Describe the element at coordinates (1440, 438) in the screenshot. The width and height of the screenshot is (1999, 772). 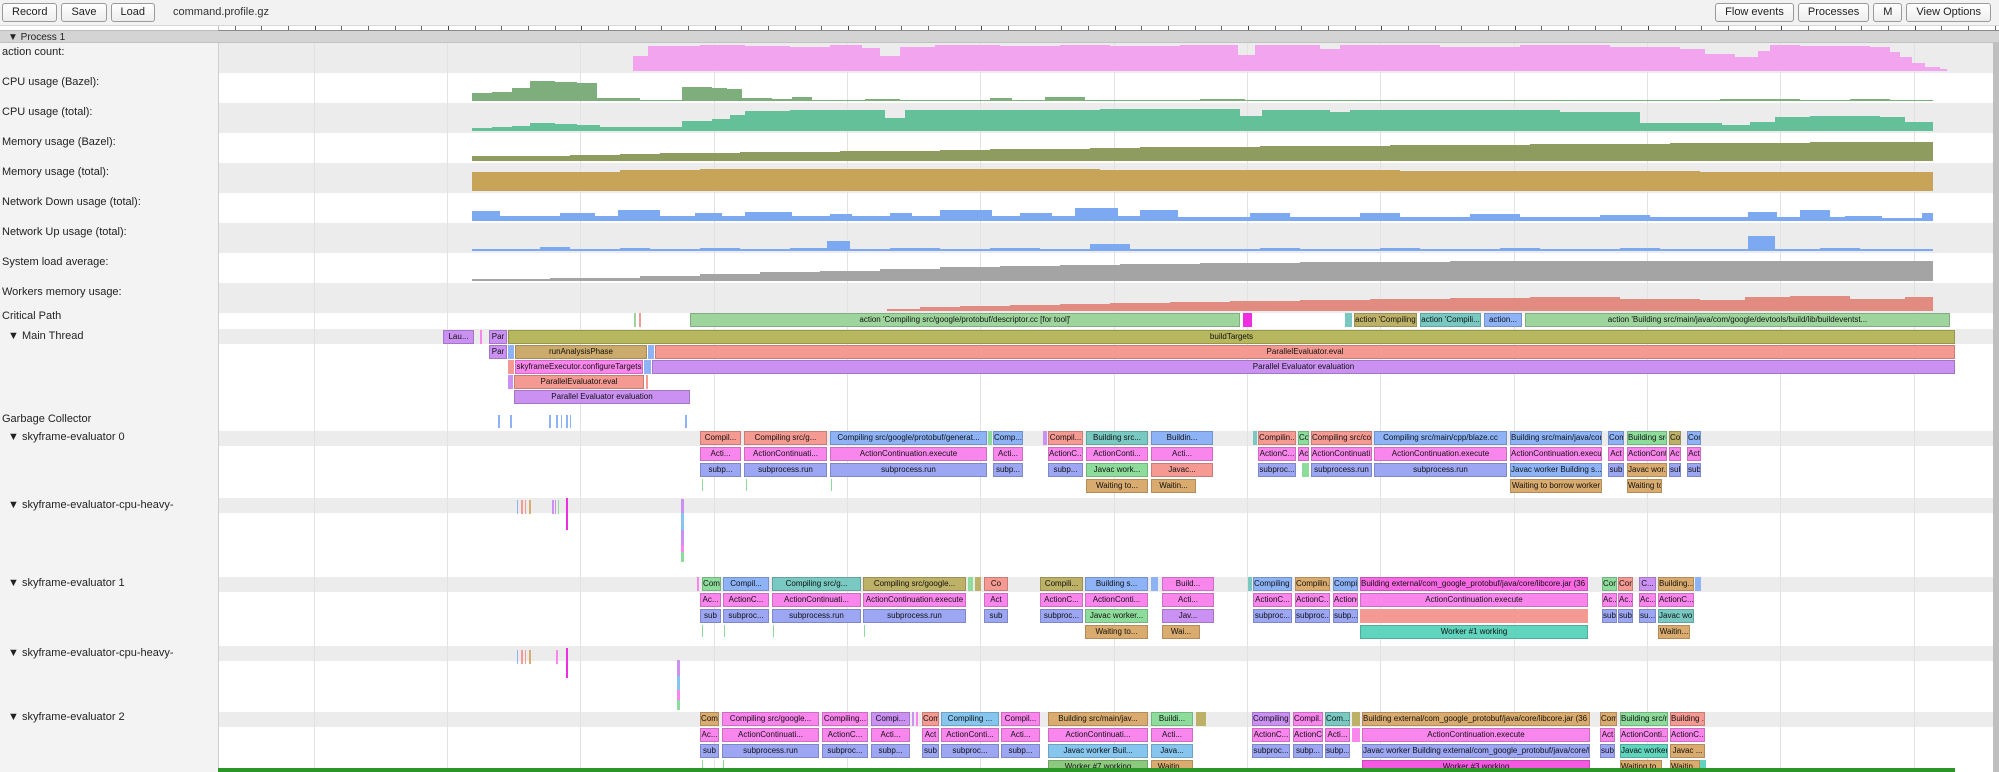
I see `trace-span: Compiling src/main/cpp/blaze.cc` at that location.